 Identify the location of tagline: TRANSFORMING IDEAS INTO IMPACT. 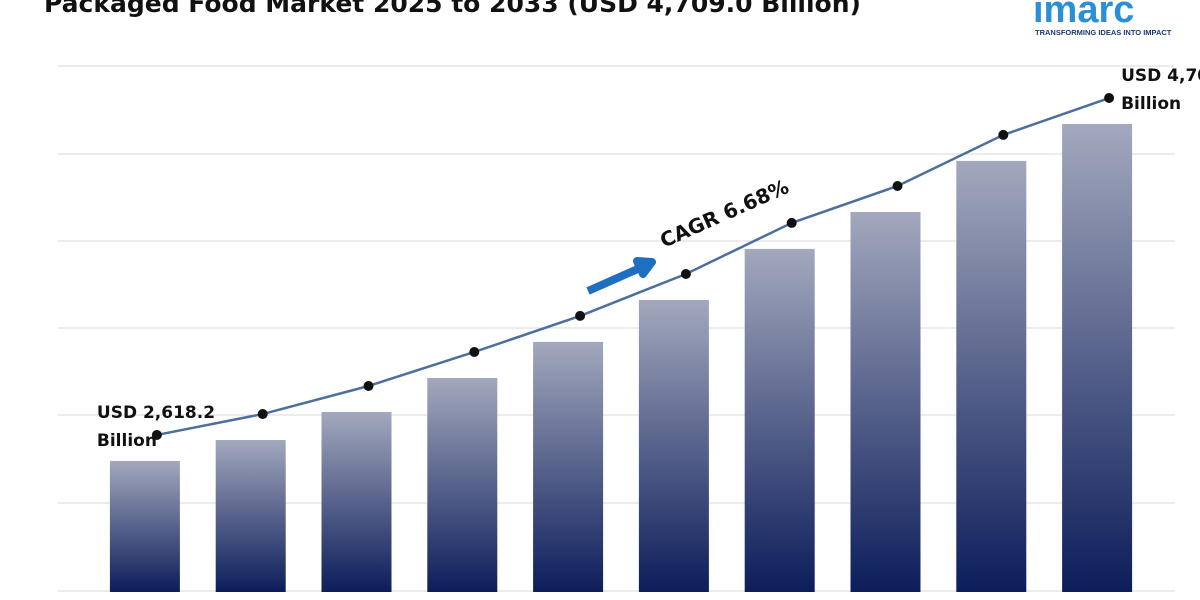
(1103, 32).